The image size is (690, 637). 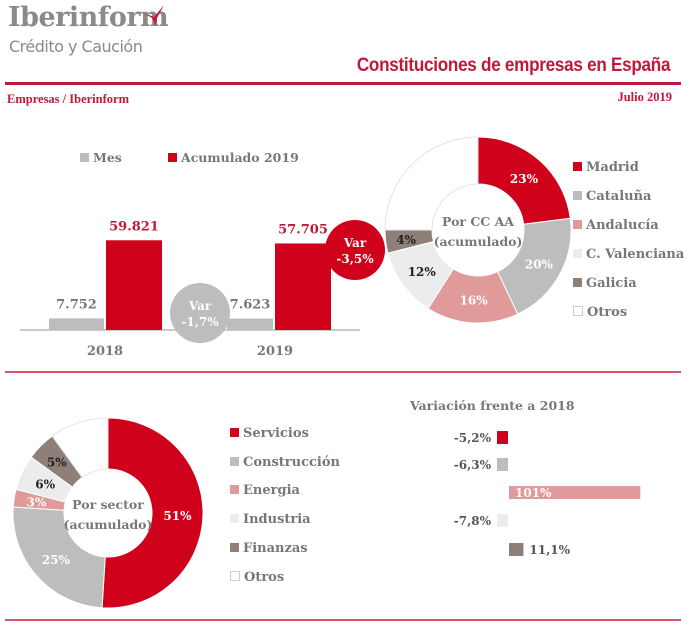 I want to click on slice-label: 12%, so click(x=422, y=272).